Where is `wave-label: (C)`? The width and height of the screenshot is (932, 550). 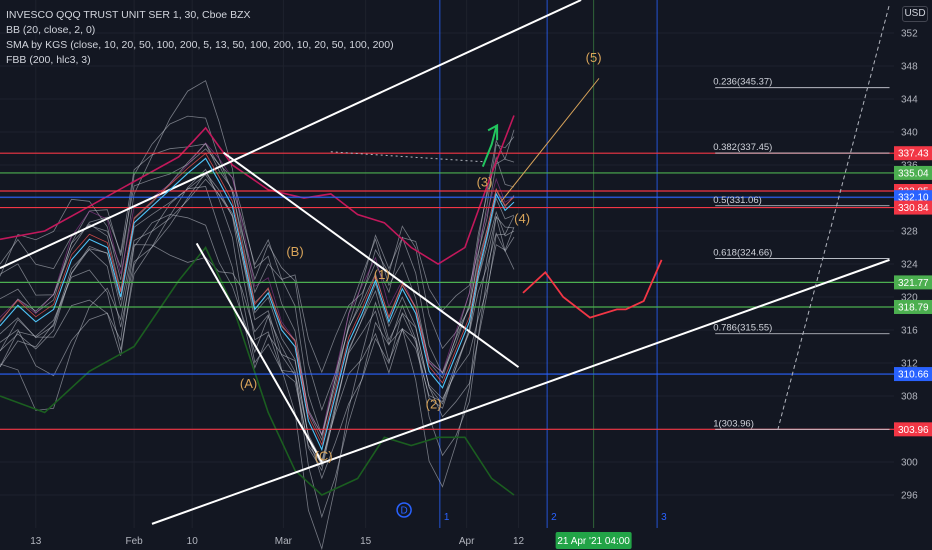 wave-label: (C) is located at coordinates (324, 455).